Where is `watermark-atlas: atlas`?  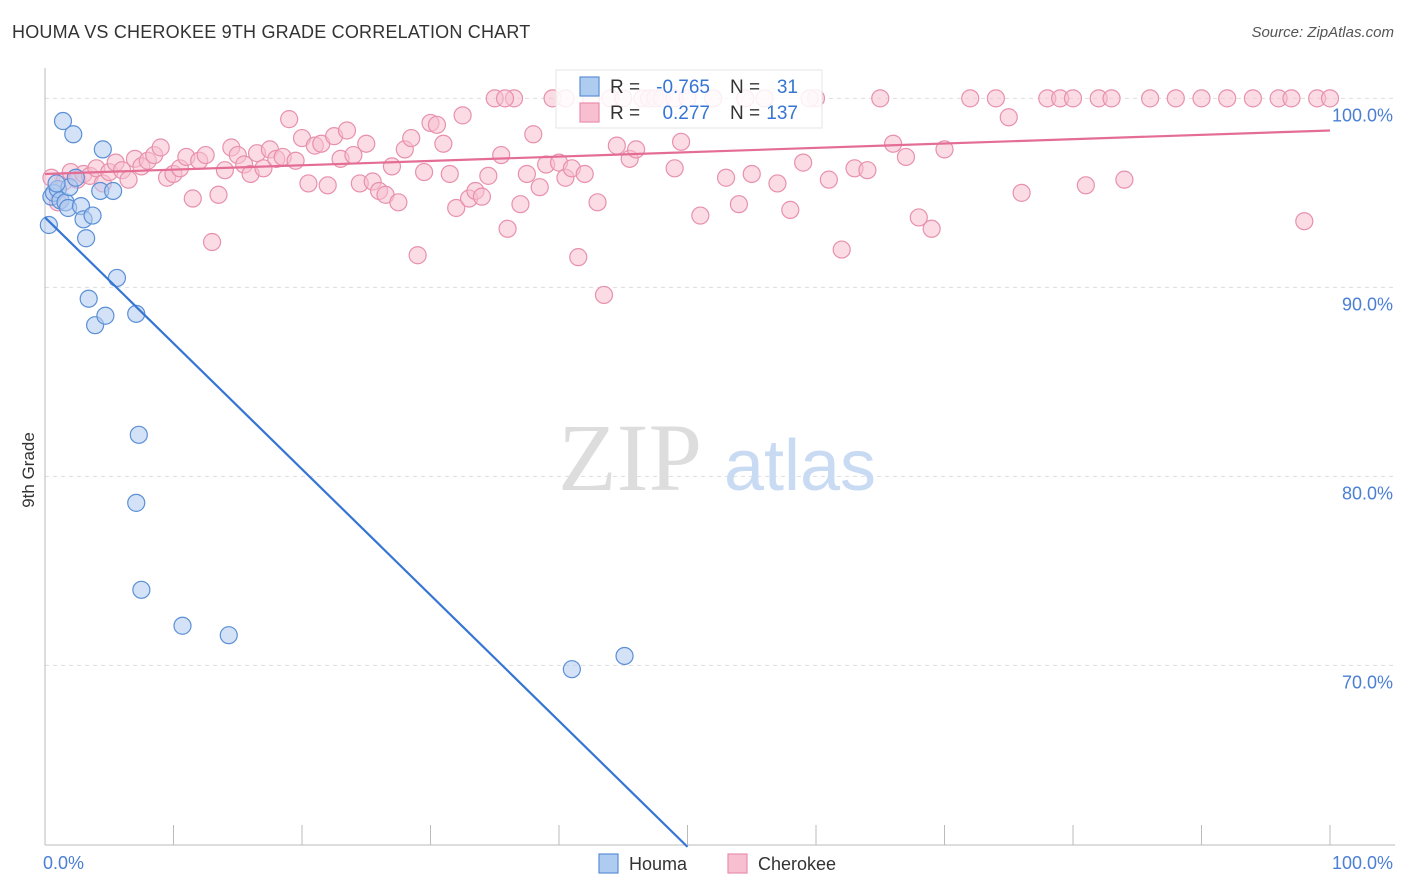 watermark-atlas: atlas is located at coordinates (800, 466).